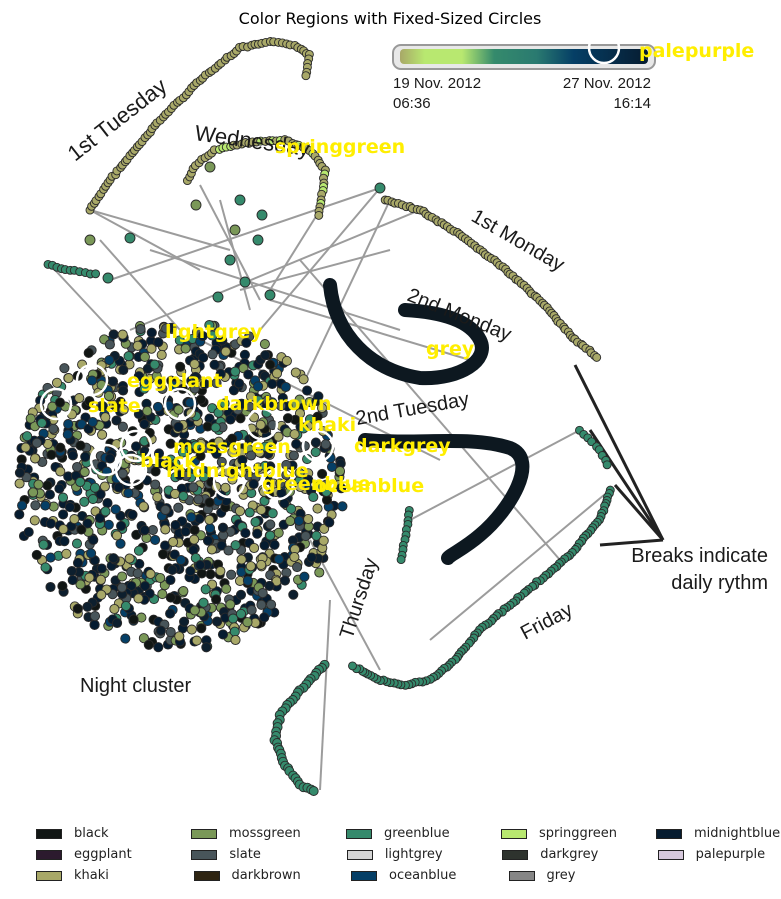 The width and height of the screenshot is (781, 899). Describe the element at coordinates (413, 854) in the screenshot. I see `legend-label: lightgrey` at that location.